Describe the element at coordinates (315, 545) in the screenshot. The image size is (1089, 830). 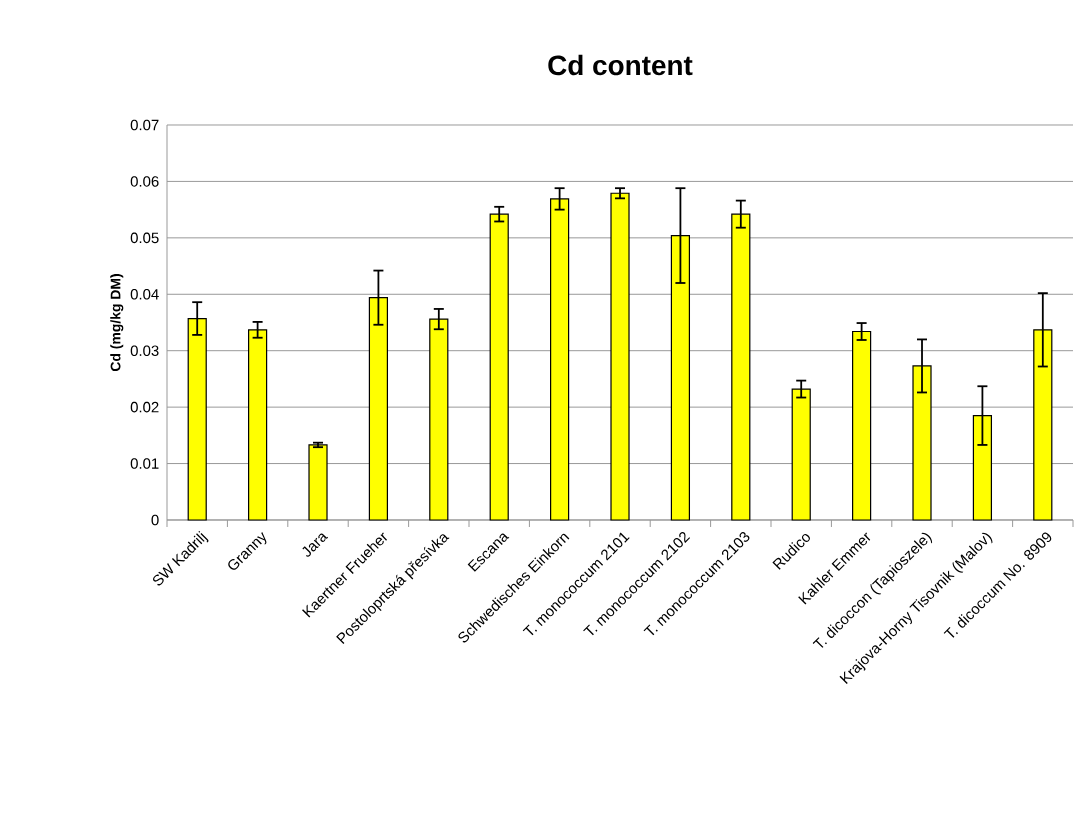
I see `x-tick-label: Jara` at that location.